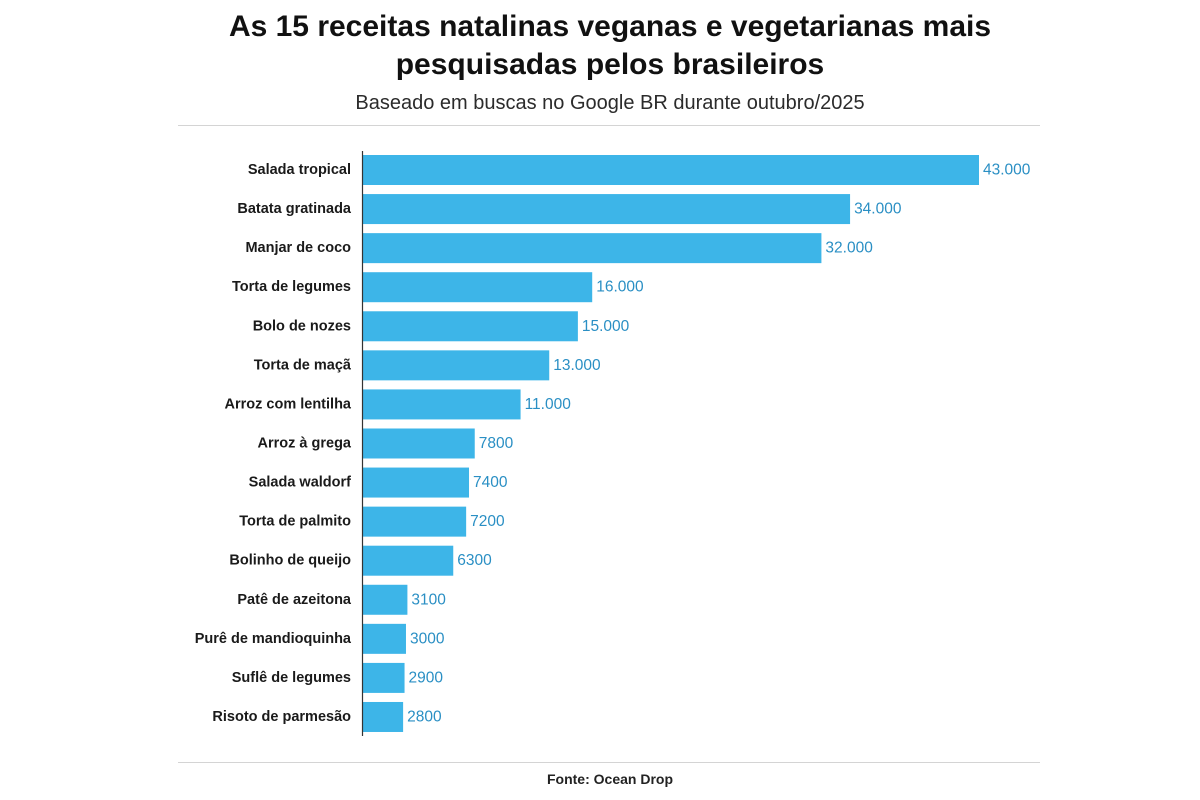 This screenshot has height=800, width=1200. Describe the element at coordinates (577, 365) in the screenshot. I see `value-label: 13.000` at that location.